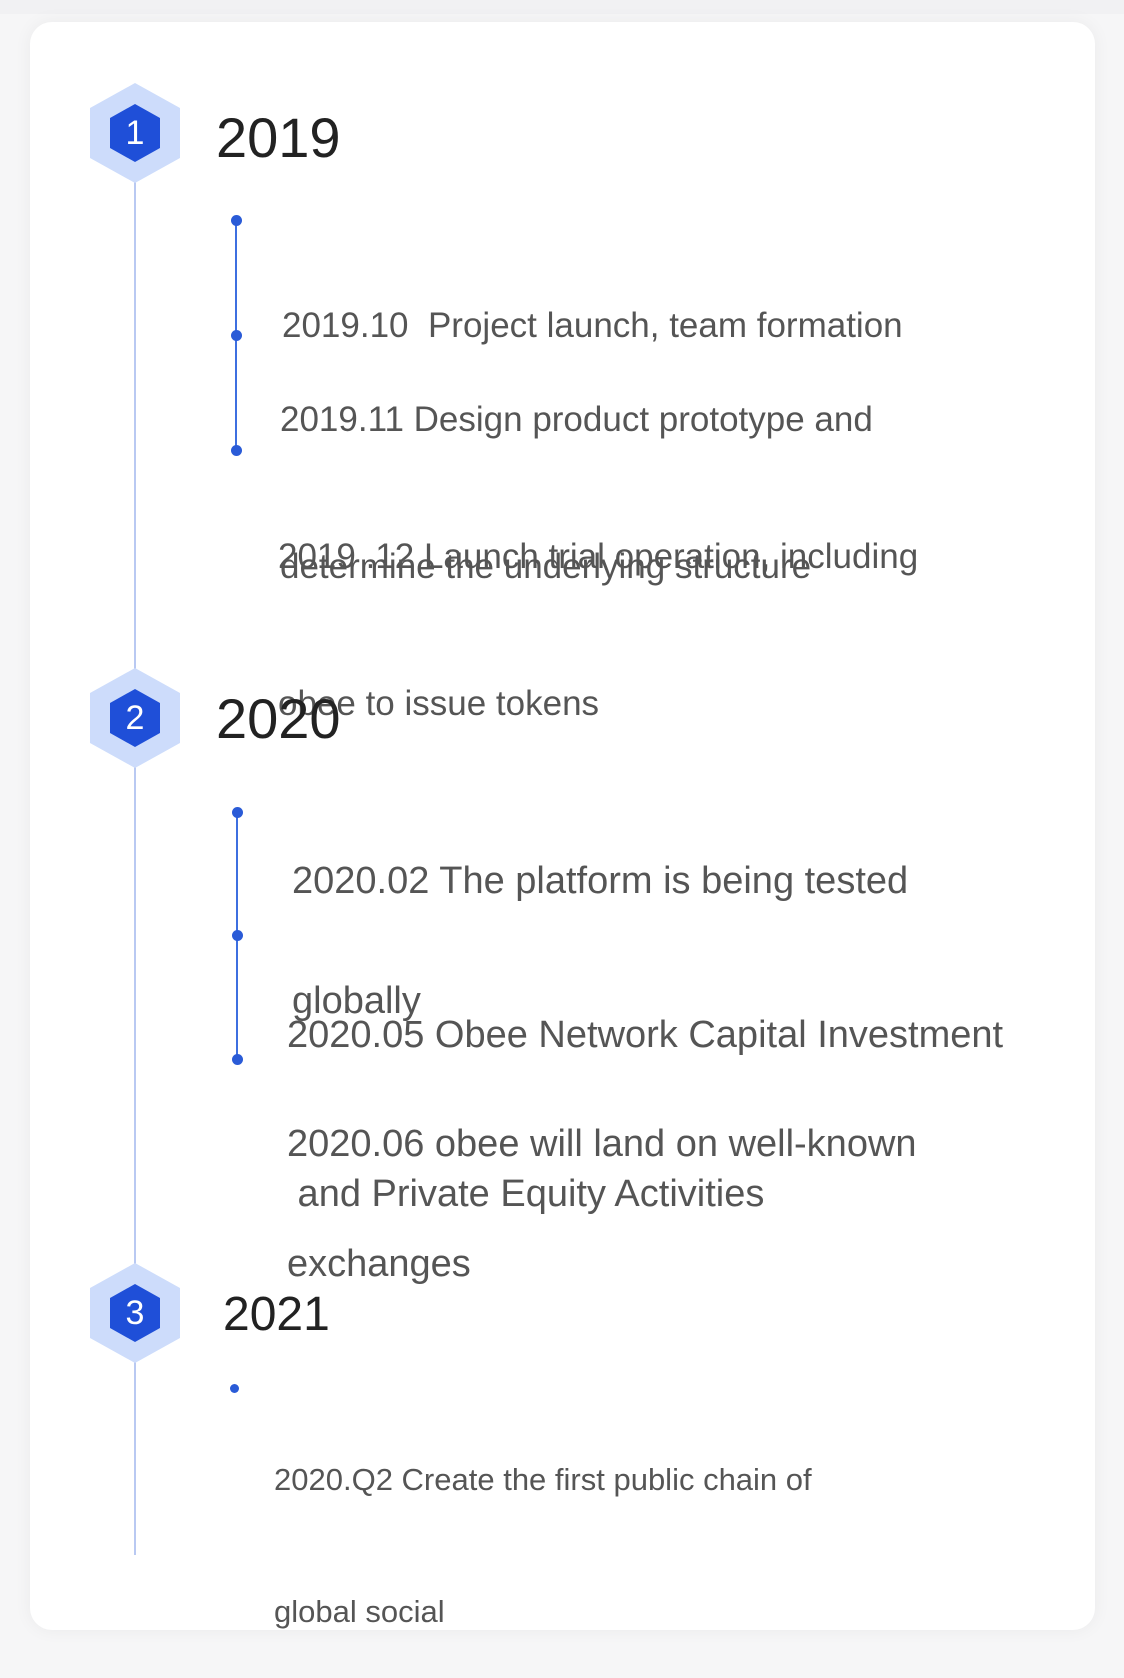 The height and width of the screenshot is (1678, 1124). I want to click on year-heading: 2019, so click(278, 137).